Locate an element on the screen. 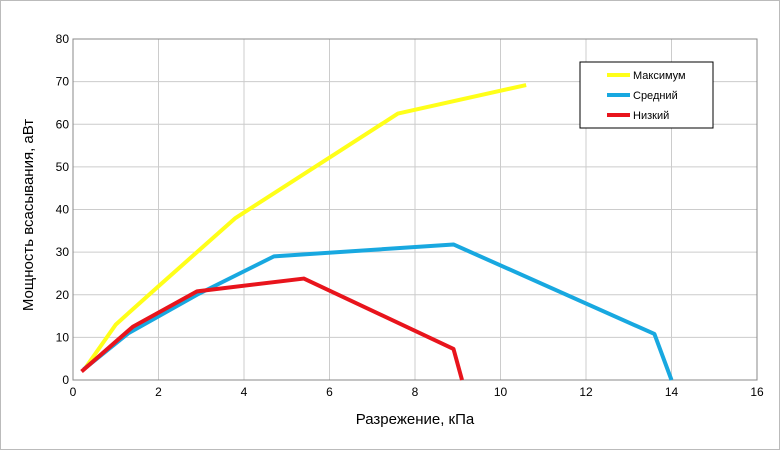 The width and height of the screenshot is (780, 450). y-tick-label: 10 is located at coordinates (63, 337).